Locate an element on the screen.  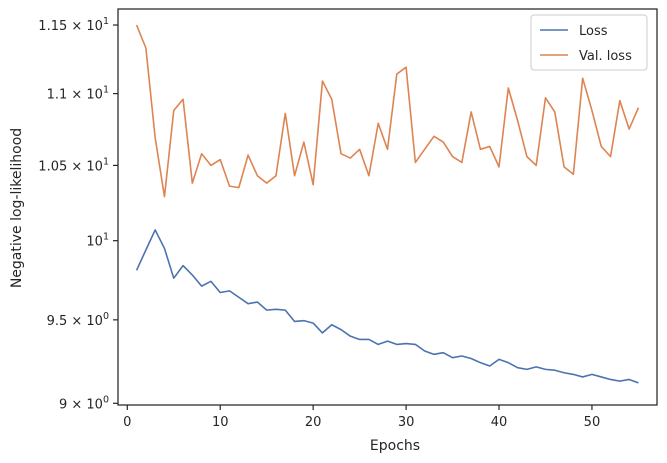
legend-label-val-loss: Val. loss is located at coordinates (605, 56).